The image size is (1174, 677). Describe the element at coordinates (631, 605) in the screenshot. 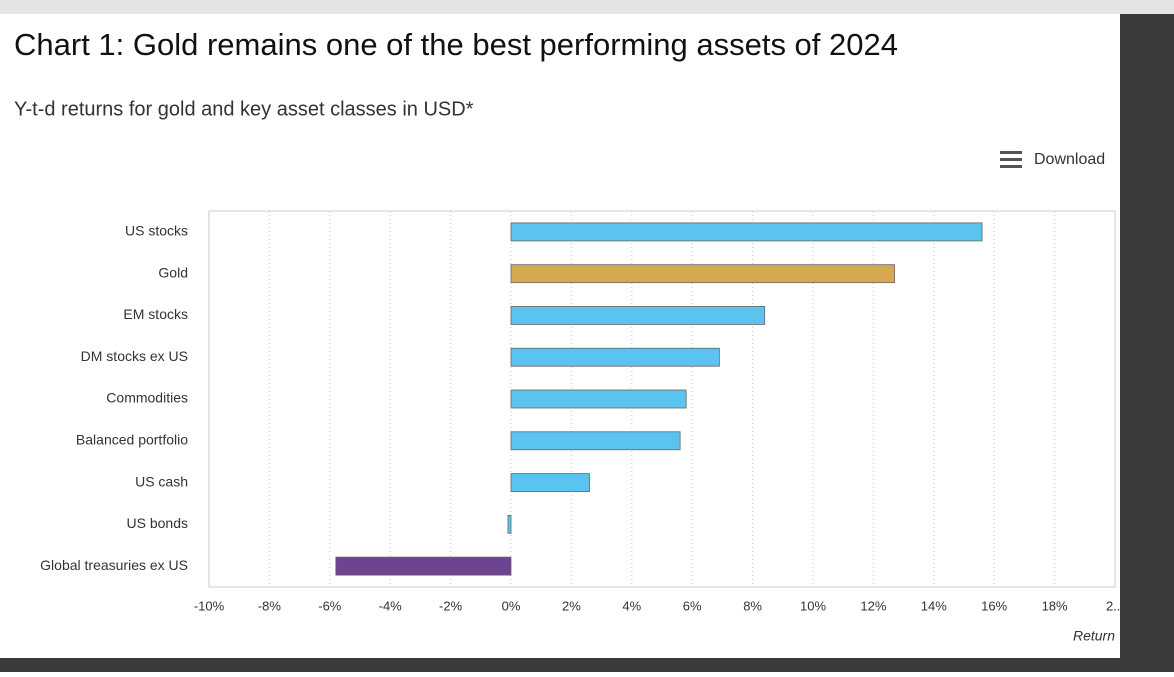

I see `x-tick-label: 4%` at that location.